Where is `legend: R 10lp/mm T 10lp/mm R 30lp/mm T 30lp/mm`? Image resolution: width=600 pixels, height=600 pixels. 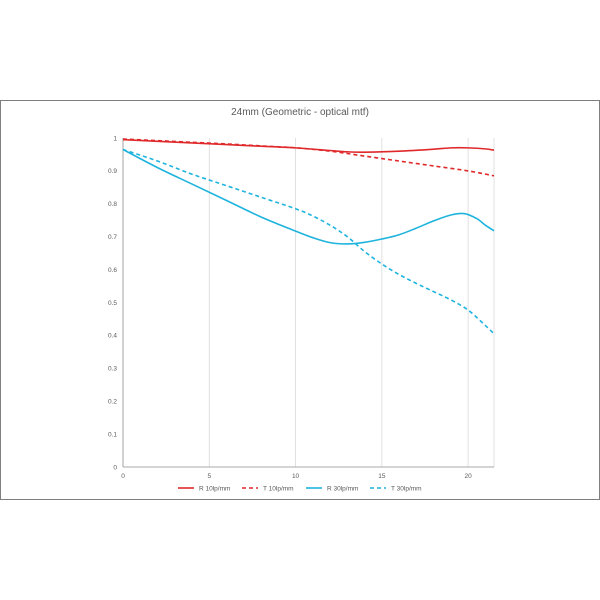
legend: R 10lp/mm T 10lp/mm R 30lp/mm T 30lp/mm is located at coordinates (300, 488).